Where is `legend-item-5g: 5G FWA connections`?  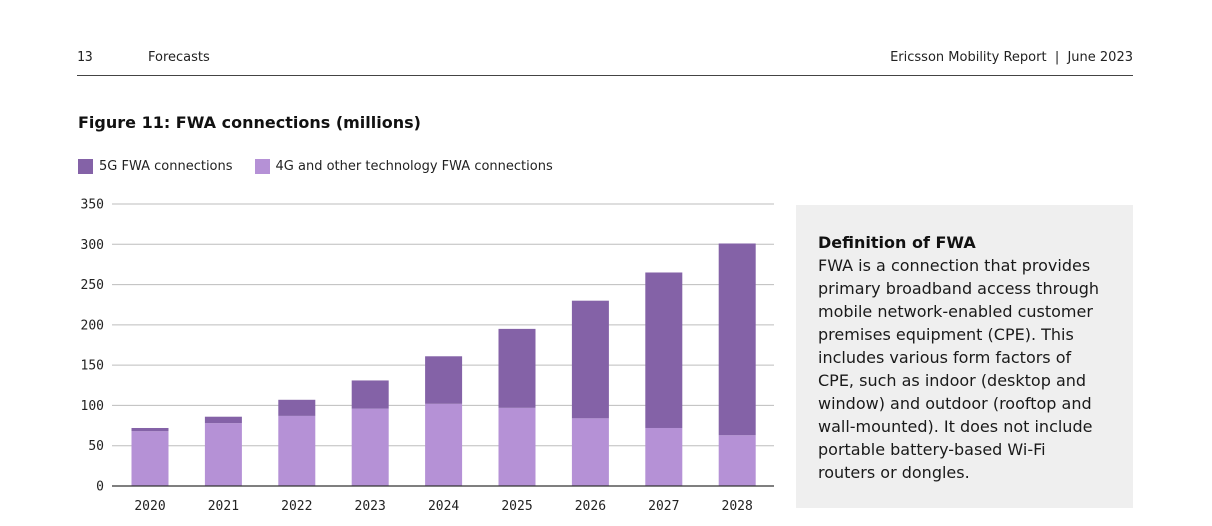
legend-item-5g: 5G FWA connections is located at coordinates (155, 166).